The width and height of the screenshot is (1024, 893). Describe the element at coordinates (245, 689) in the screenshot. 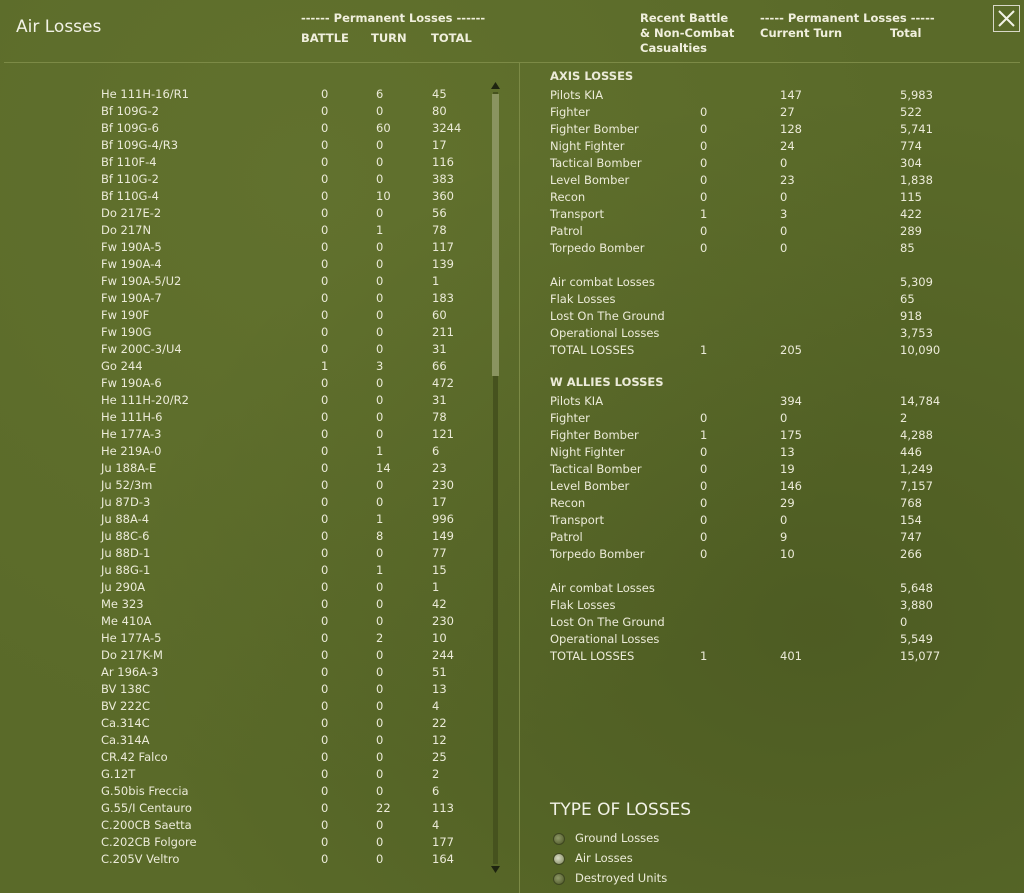

I see `aircraft-row: BV 138C 0 0 13` at that location.